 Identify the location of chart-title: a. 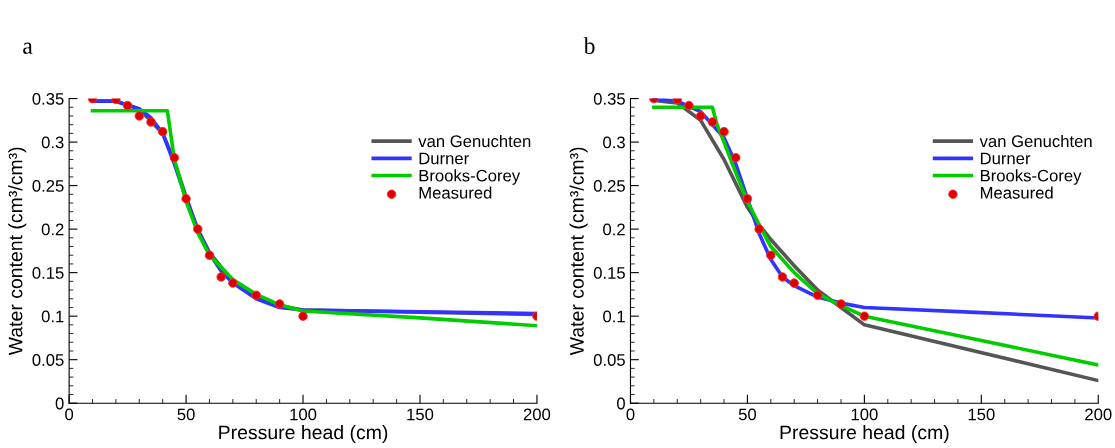
(28, 48).